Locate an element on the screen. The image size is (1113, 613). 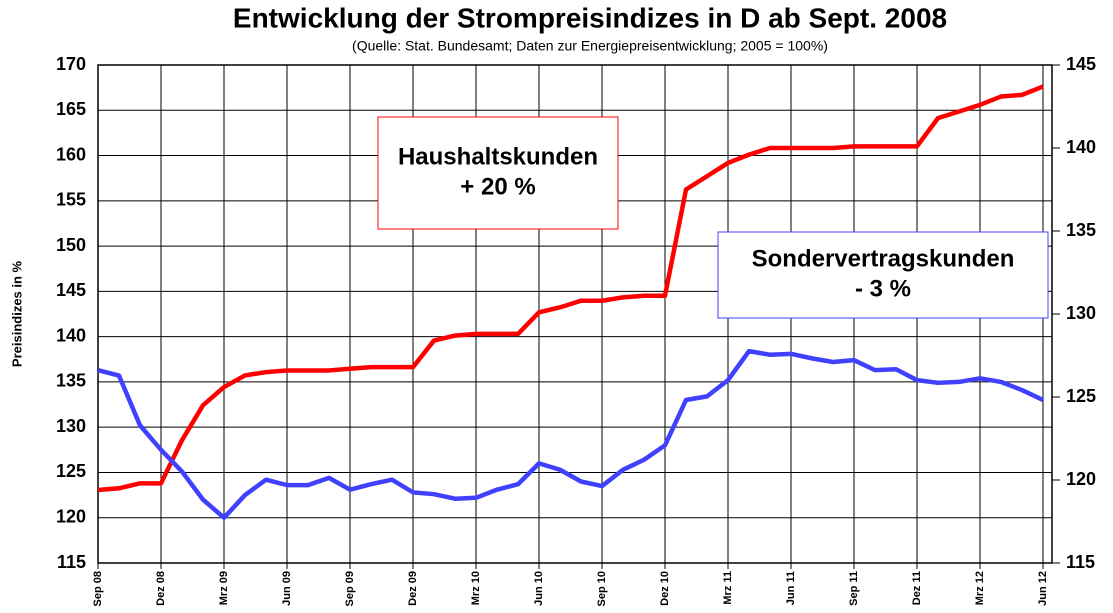
y2-tick-label: 130 is located at coordinates (1081, 313).